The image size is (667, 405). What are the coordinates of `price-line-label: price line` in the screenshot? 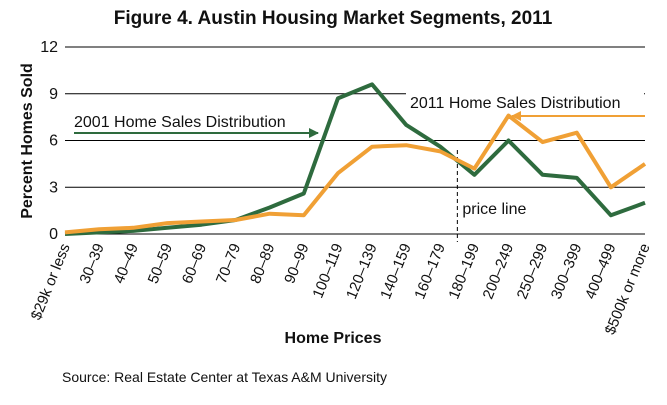 It's located at (494, 209).